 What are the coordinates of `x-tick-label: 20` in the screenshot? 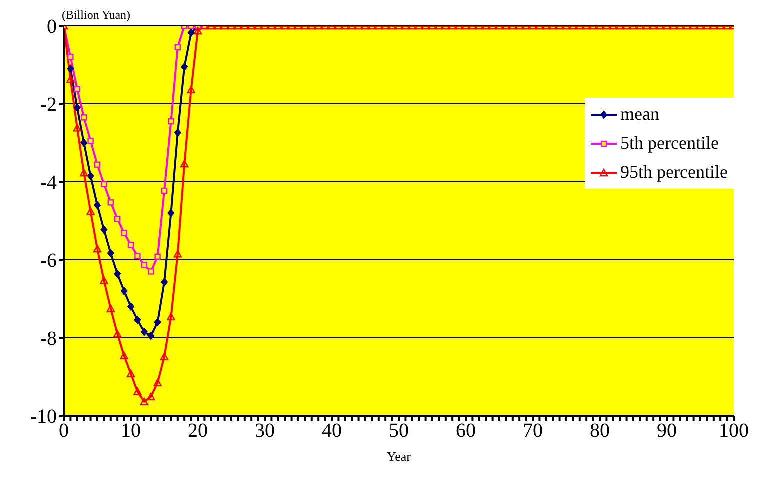 It's located at (198, 431).